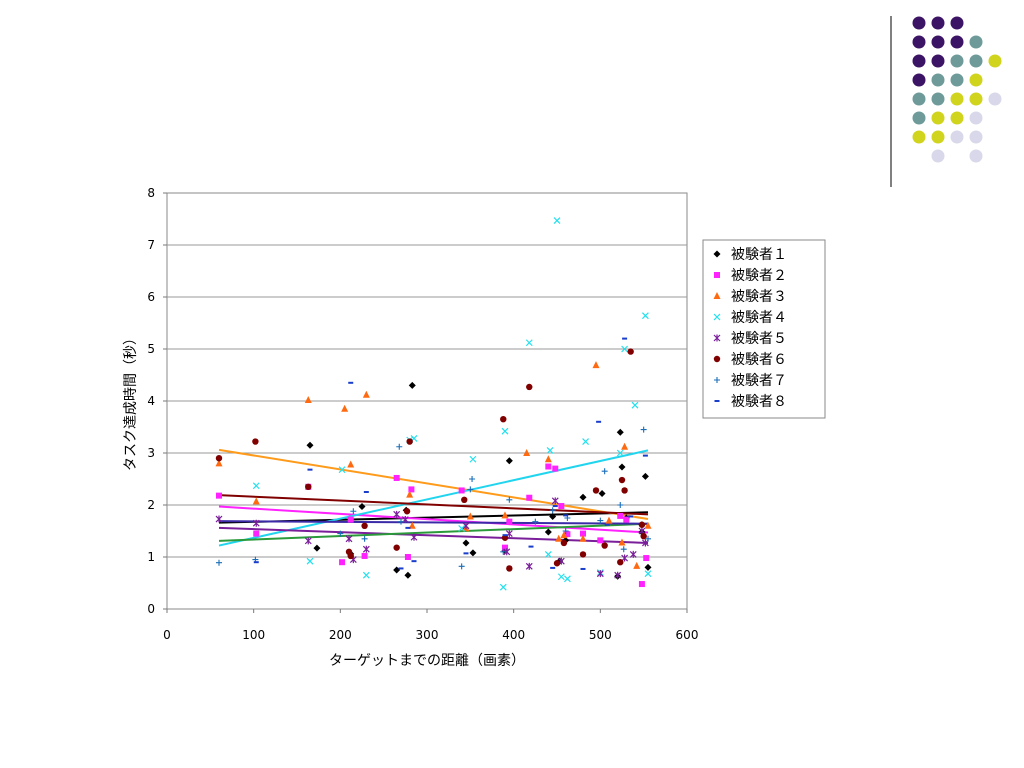  What do you see at coordinates (759, 381) in the screenshot?
I see `legend-label: 被験者７` at bounding box center [759, 381].